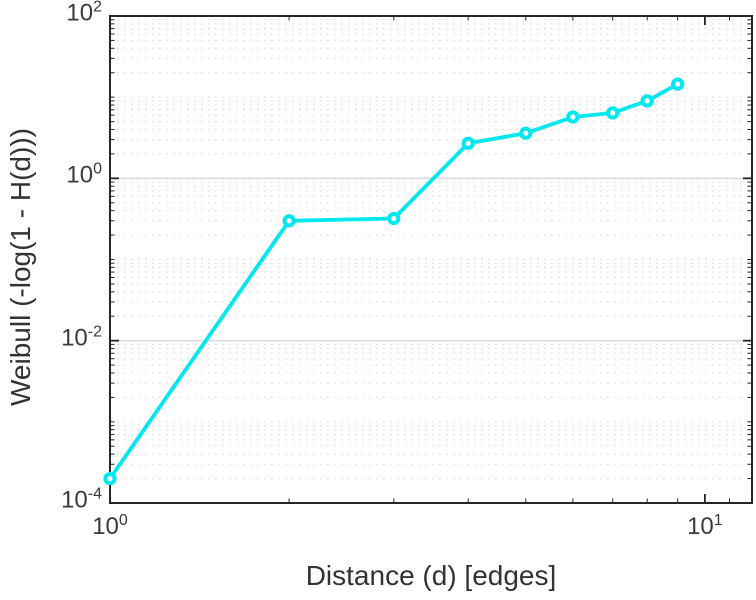 This screenshot has width=756, height=600. What do you see at coordinates (81, 499) in the screenshot?
I see `y-tick-label: 10⁻⁴` at bounding box center [81, 499].